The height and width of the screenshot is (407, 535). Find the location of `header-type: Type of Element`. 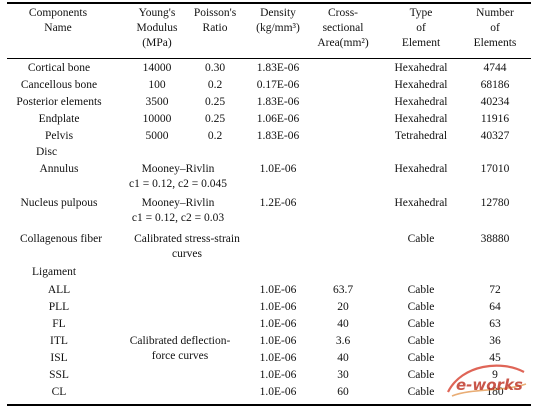

header-type: Type of Element is located at coordinates (421, 28).